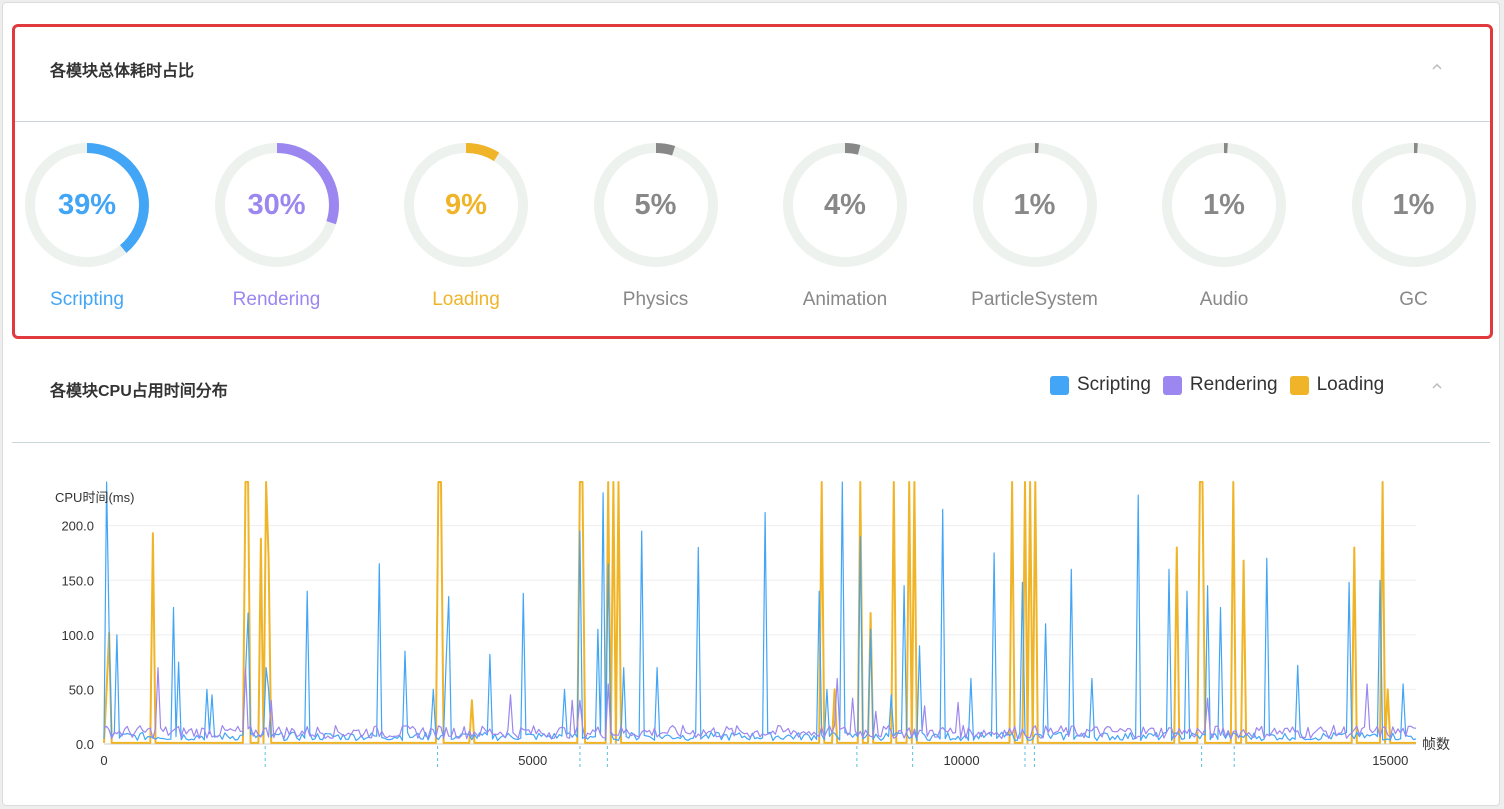  Describe the element at coordinates (87, 299) in the screenshot. I see `gauge-label: Scripting` at that location.